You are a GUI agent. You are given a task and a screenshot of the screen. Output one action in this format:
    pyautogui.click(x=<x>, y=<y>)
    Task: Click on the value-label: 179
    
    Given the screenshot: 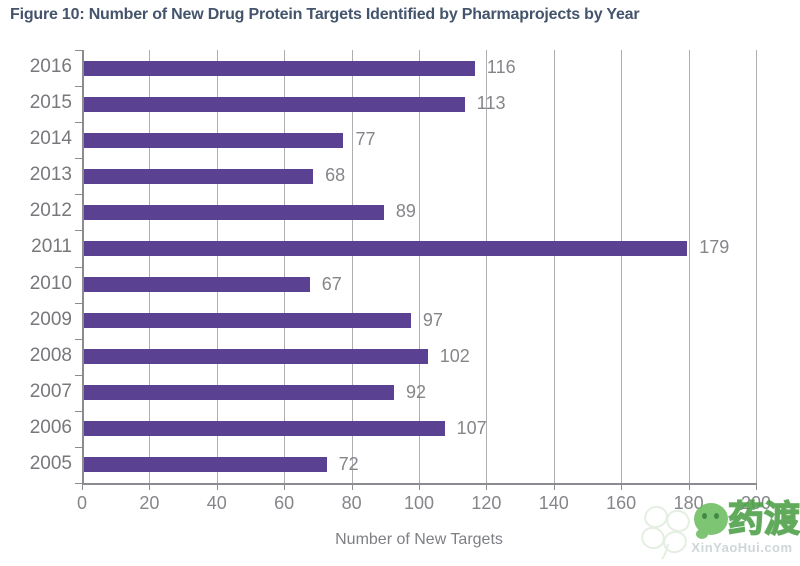 What is the action you would take?
    pyautogui.click(x=714, y=247)
    